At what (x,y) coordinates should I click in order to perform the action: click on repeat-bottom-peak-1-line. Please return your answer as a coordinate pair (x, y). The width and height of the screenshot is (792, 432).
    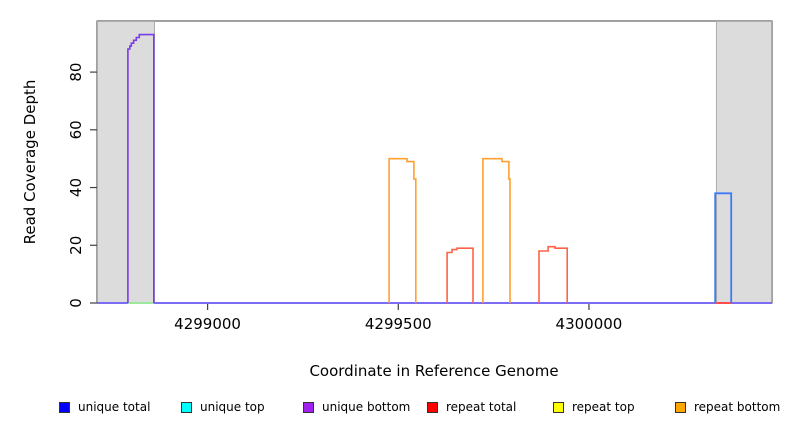
    Looking at the image, I should click on (402, 230).